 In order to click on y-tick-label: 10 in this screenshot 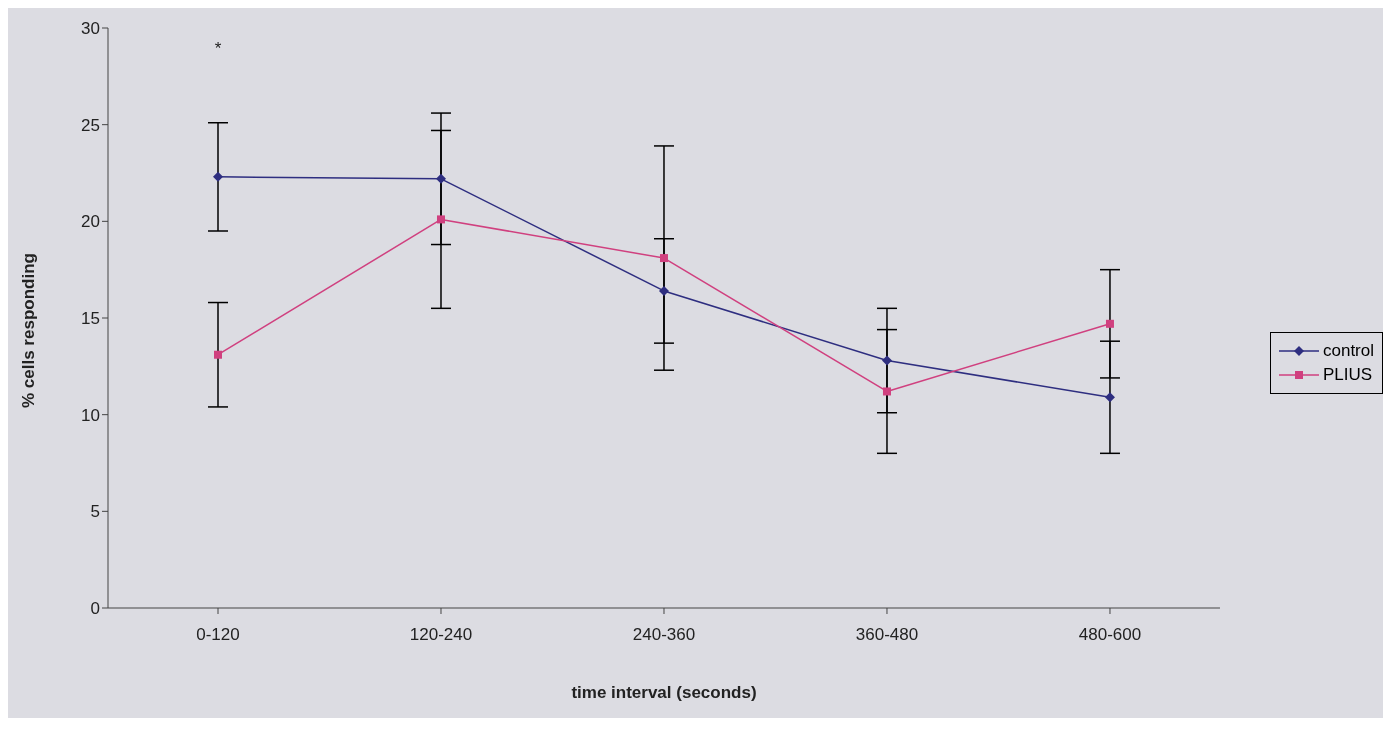, I will do `click(90, 415)`.